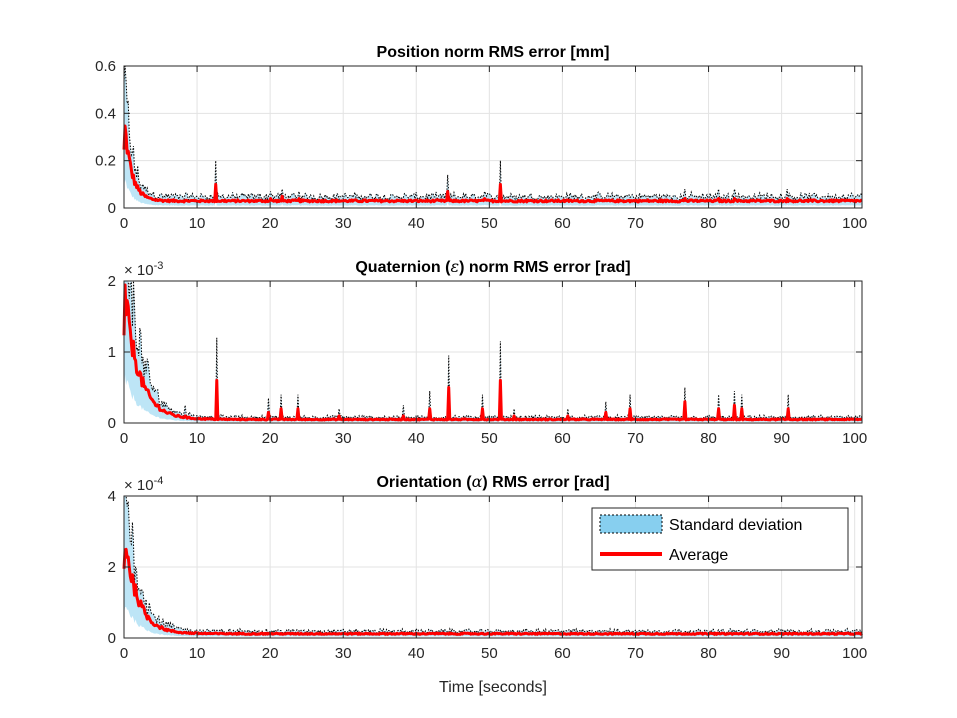  I want to click on y-tick-label: 1, so click(112, 352).